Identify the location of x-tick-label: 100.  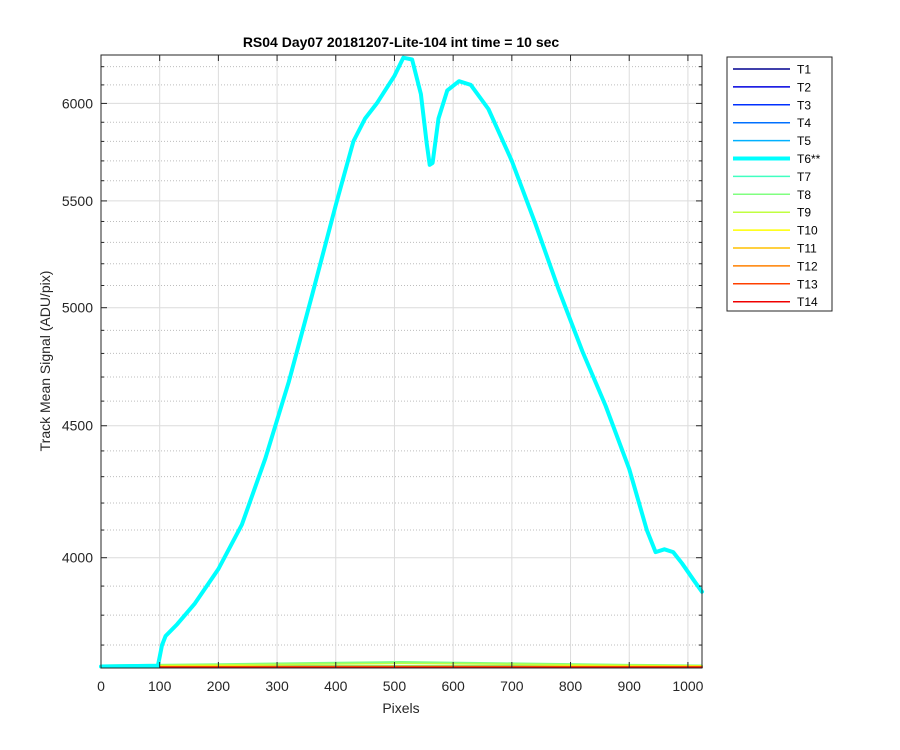
(160, 686).